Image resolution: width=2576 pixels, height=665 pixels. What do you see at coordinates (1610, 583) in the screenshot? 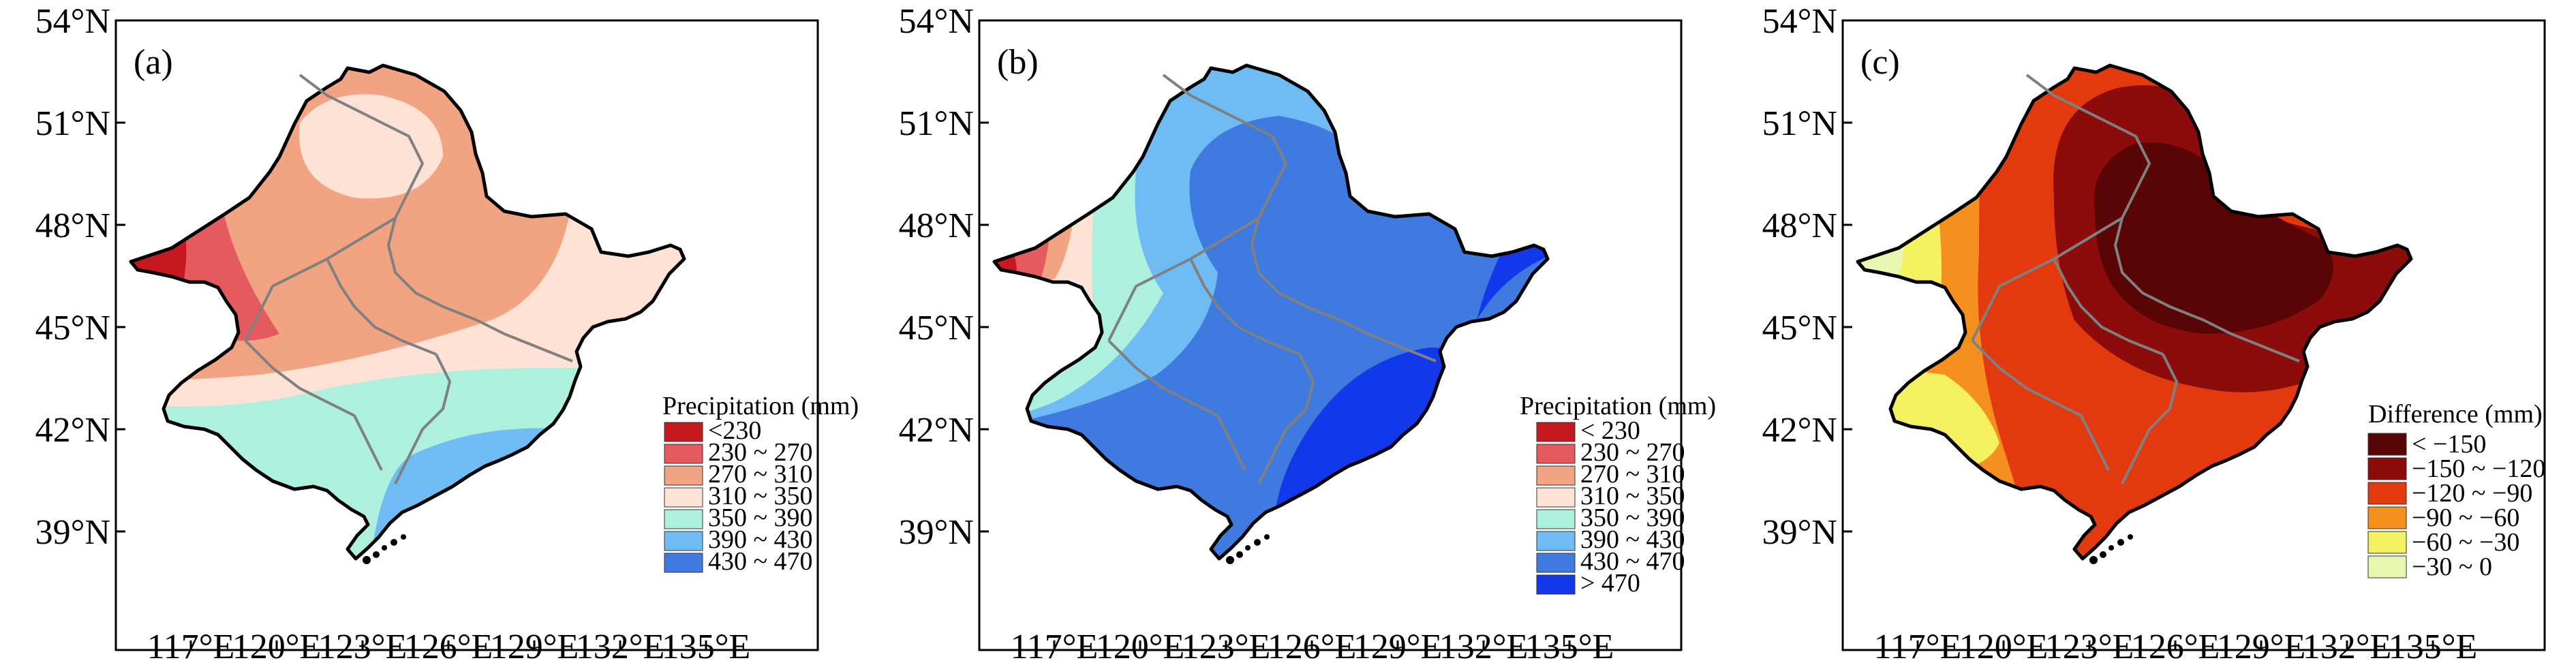
I see `legend-label: > 470` at bounding box center [1610, 583].